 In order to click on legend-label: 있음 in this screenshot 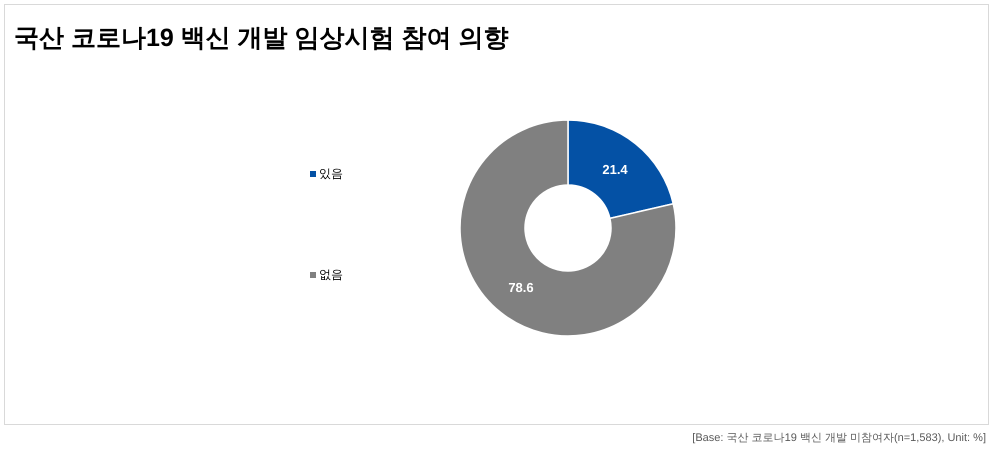, I will do `click(331, 173)`.